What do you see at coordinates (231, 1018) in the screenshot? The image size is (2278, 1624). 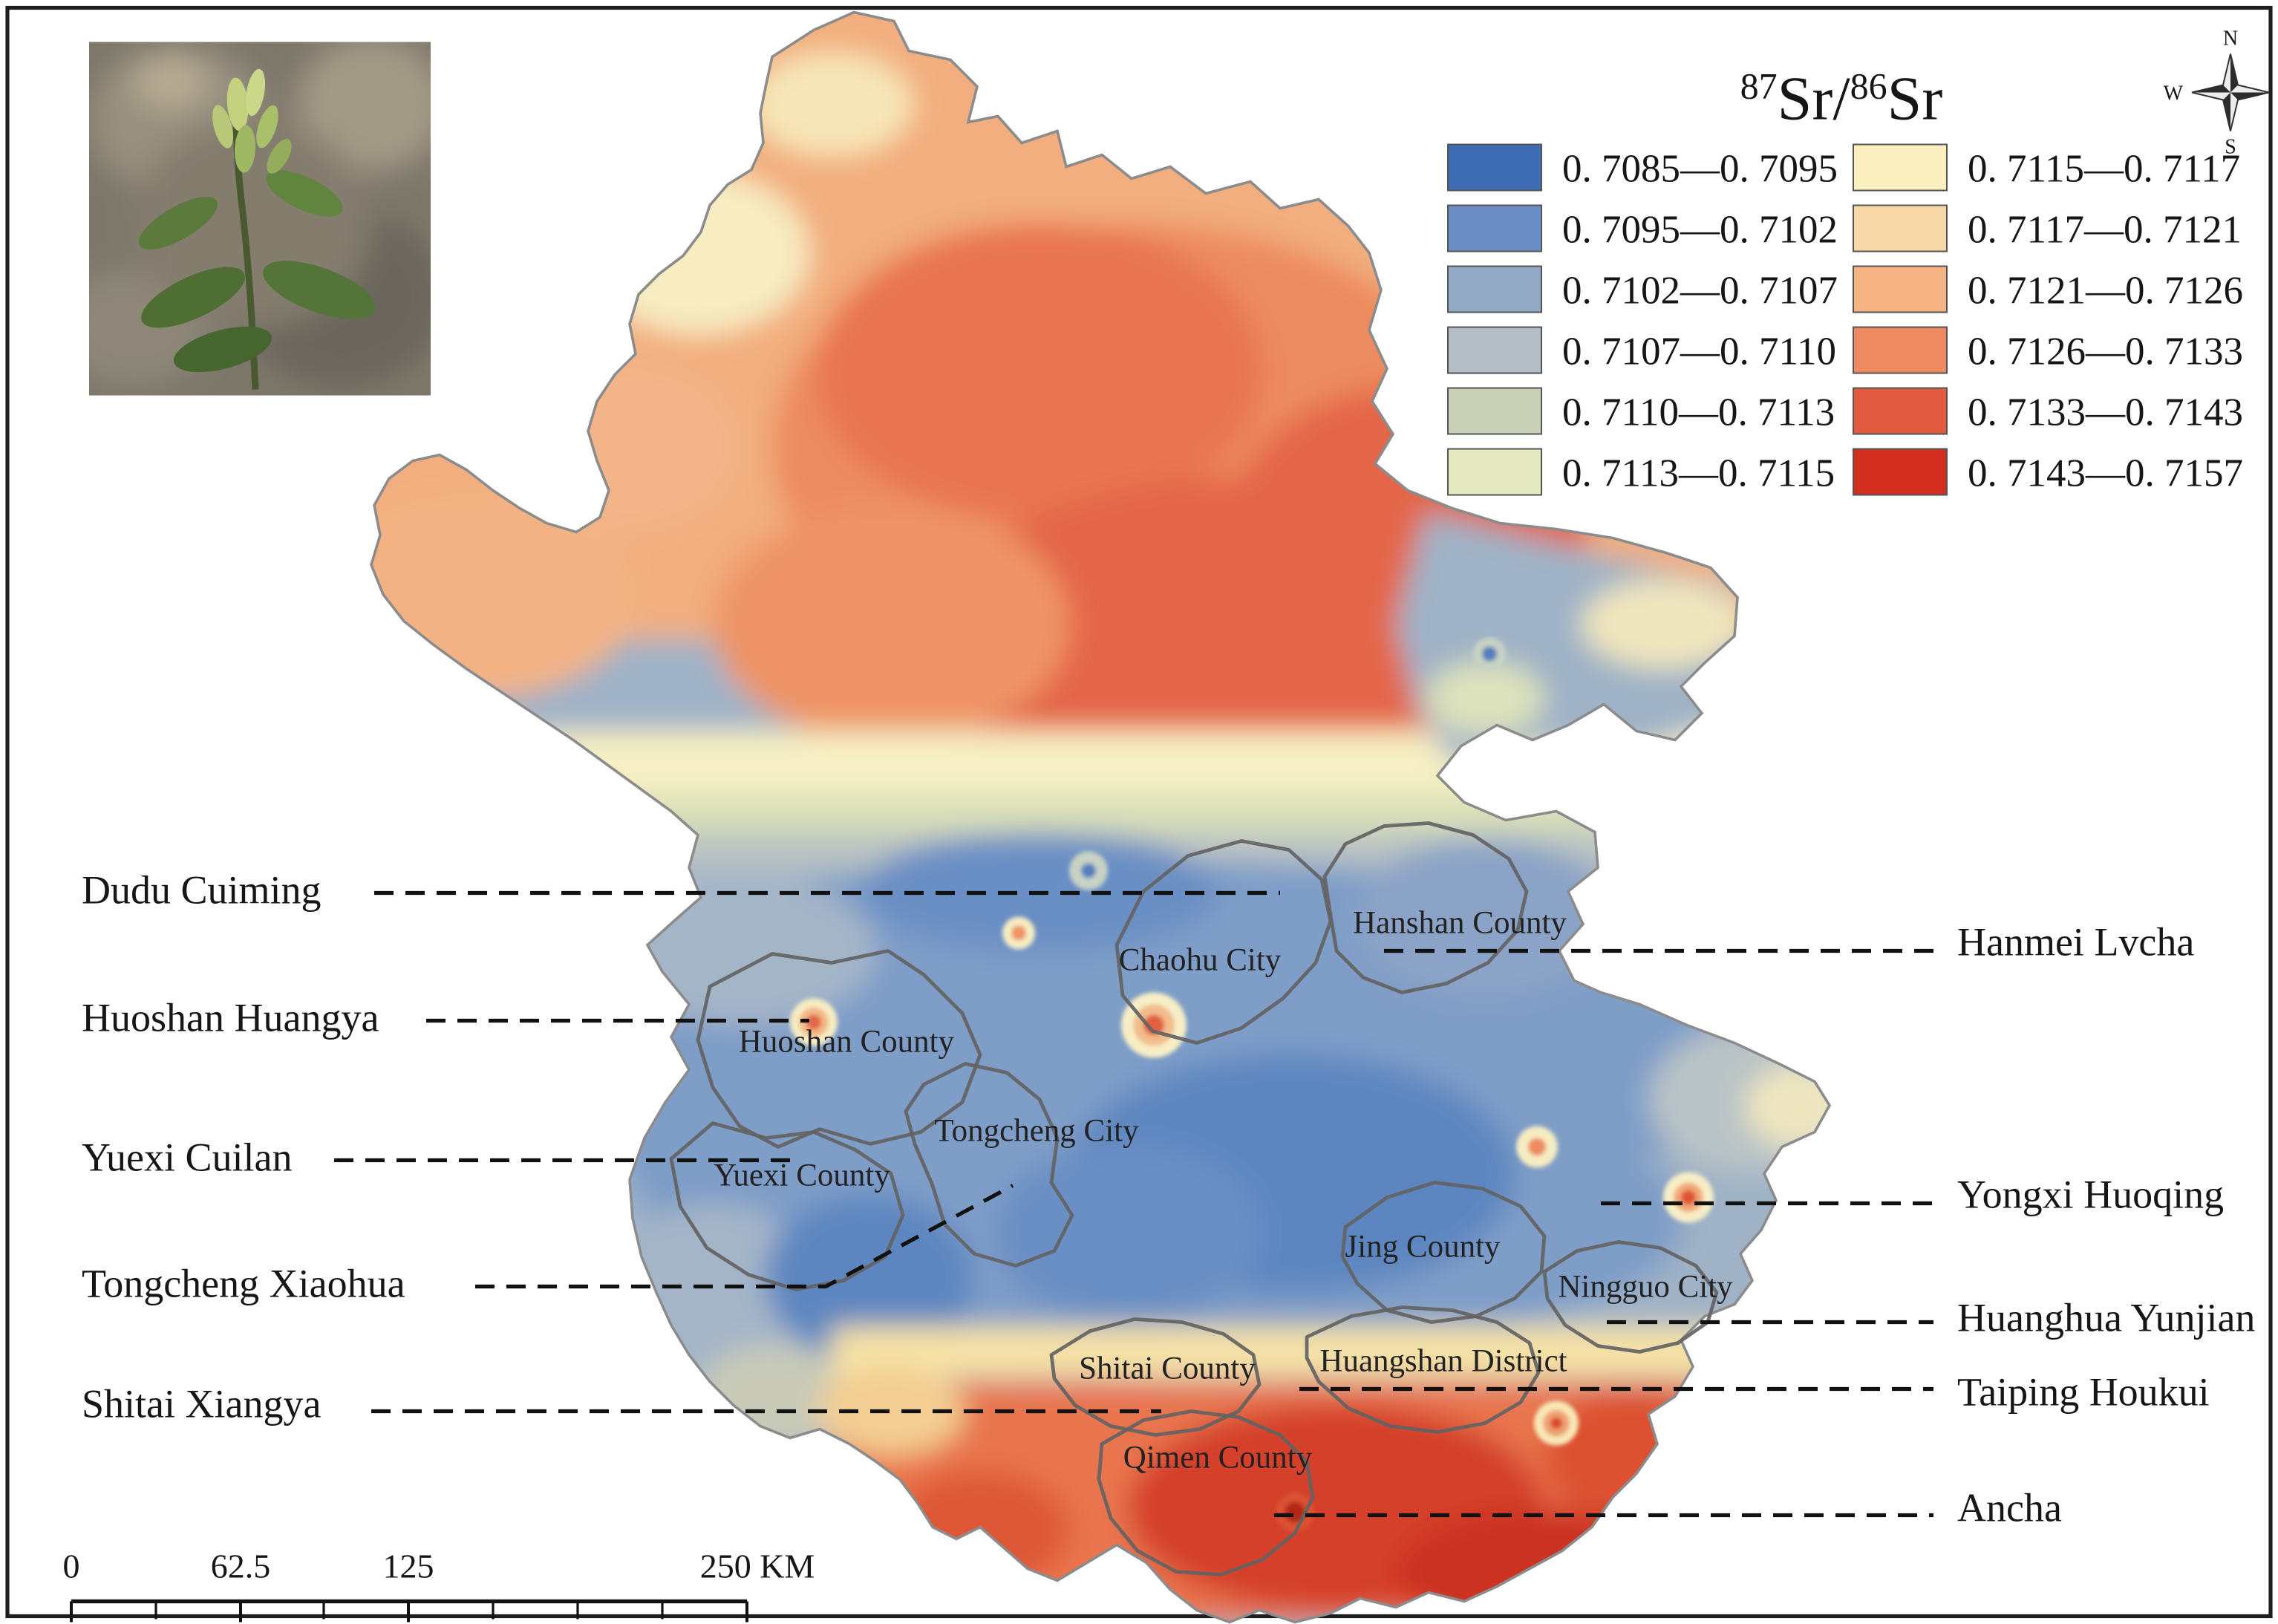 I see `callout-huoshan-huangya: Huoshan Huangya` at bounding box center [231, 1018].